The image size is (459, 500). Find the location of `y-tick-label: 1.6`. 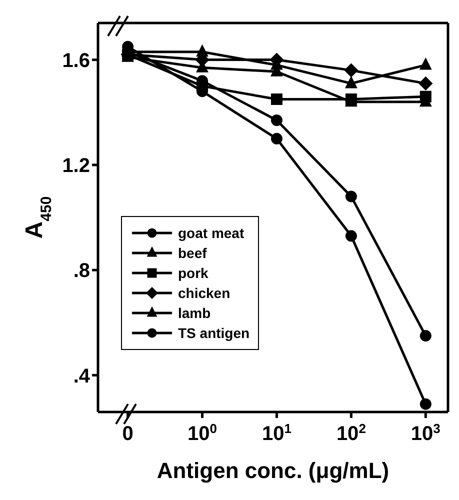

y-tick-label: 1.6 is located at coordinates (76, 61).